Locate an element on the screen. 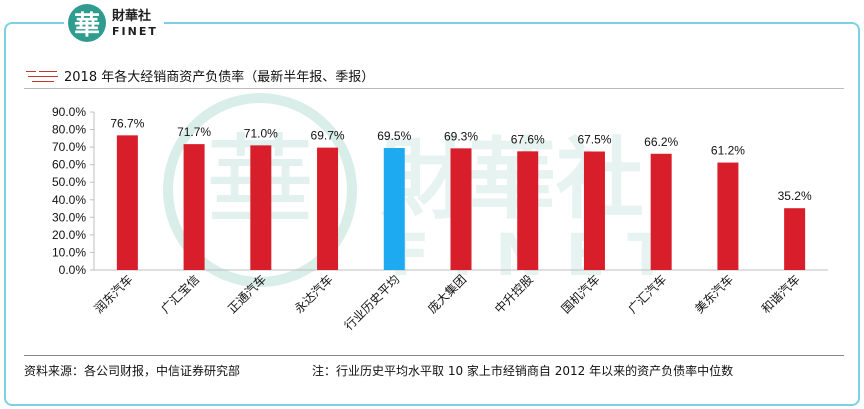 This screenshot has width=864, height=409. x-tick-label: 庞大集团 is located at coordinates (447, 294).